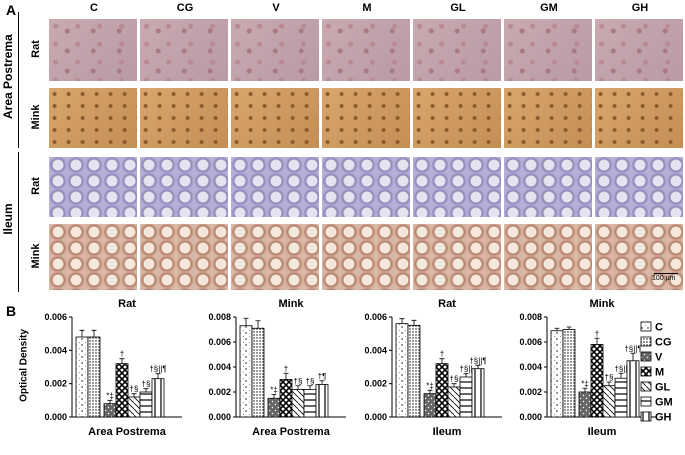  I want to click on chart-title: Mink, so click(291, 304).